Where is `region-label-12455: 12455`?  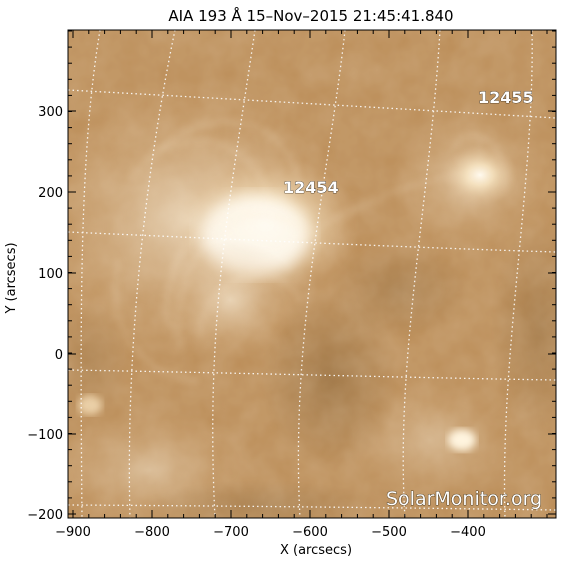
region-label-12455: 12455 is located at coordinates (506, 97).